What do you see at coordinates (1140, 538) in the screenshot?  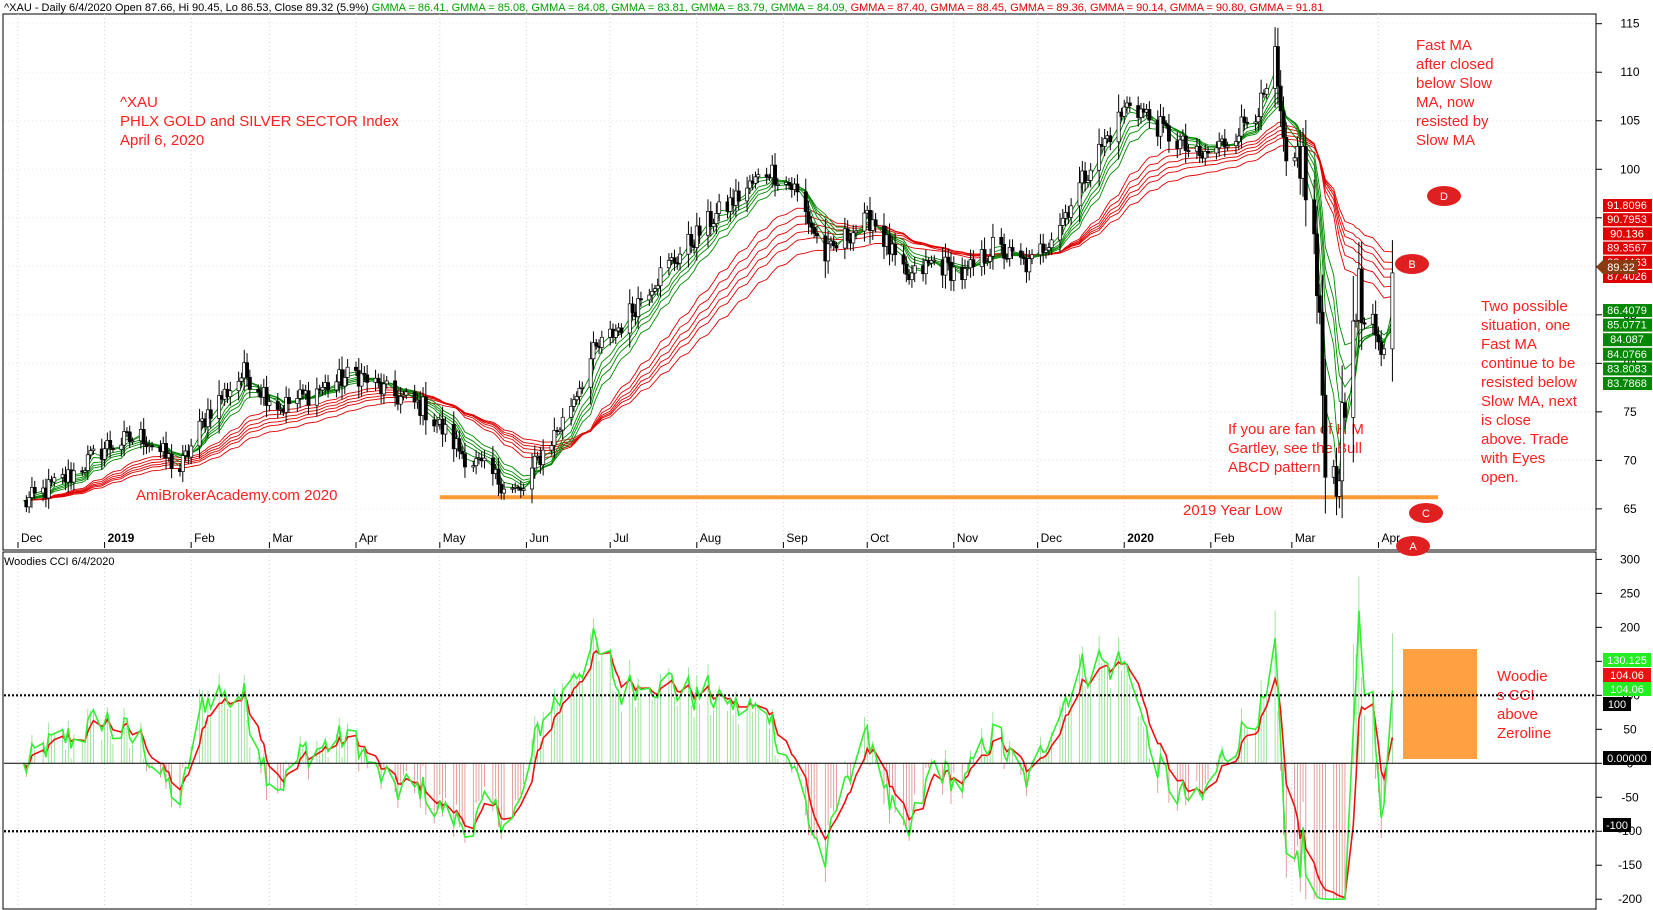 I see `month-label-13: 2020` at bounding box center [1140, 538].